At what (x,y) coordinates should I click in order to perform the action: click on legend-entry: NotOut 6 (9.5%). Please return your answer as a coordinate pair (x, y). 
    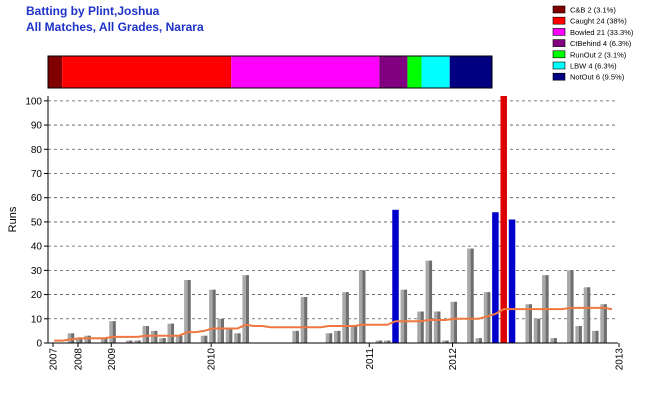
    Looking at the image, I should click on (597, 77).